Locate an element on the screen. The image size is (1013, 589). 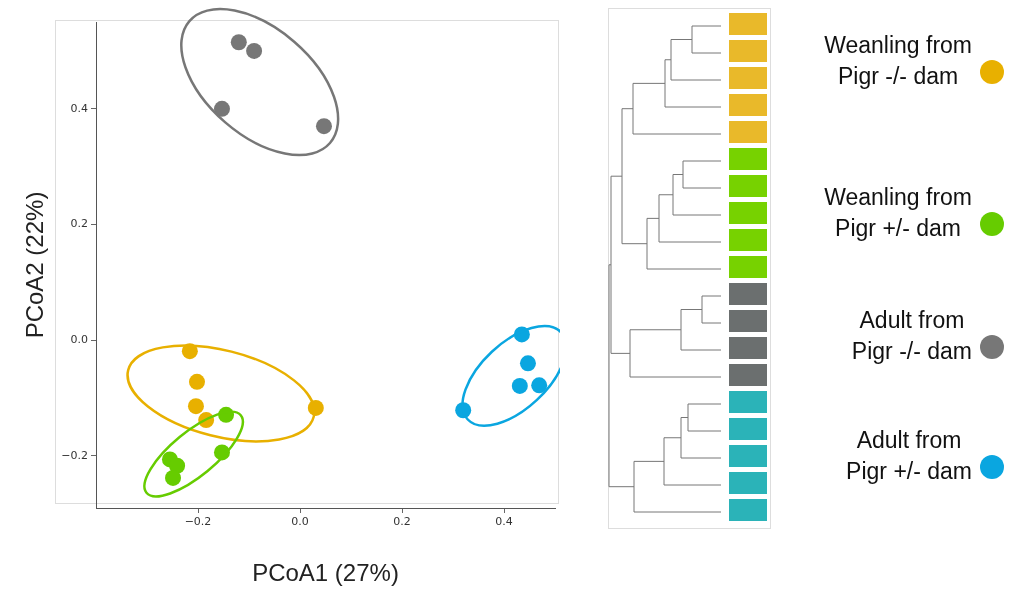
y-tick-label: 0.0 is located at coordinates (79, 340).